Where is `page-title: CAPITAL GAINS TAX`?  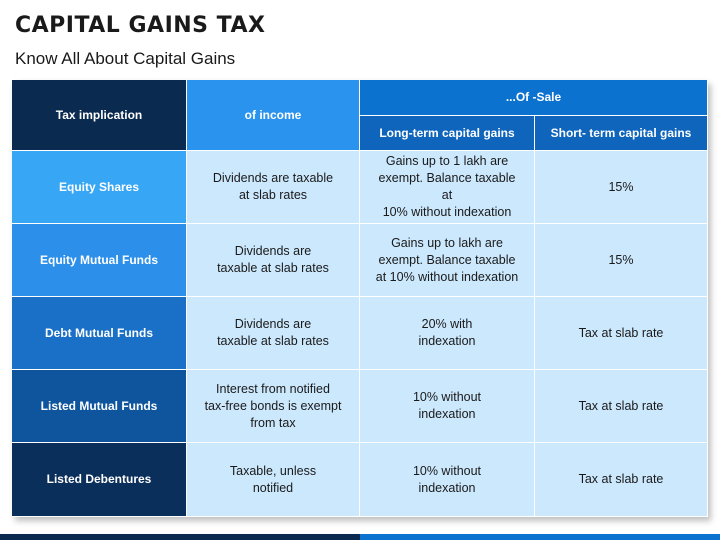
page-title: CAPITAL GAINS TAX is located at coordinates (140, 25).